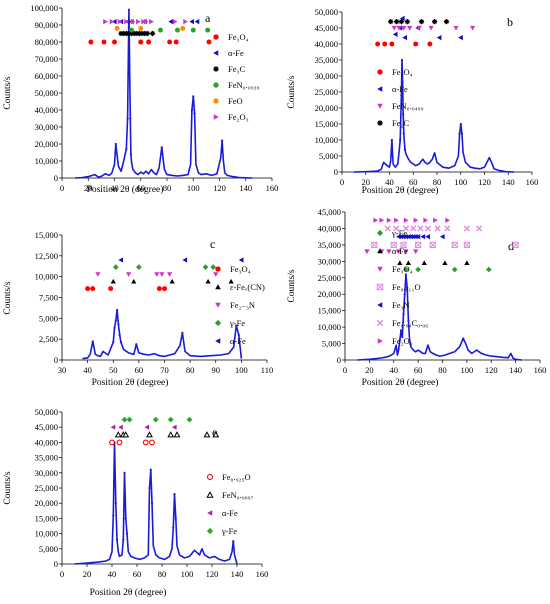 The width and height of the screenshot is (550, 604). I want to click on y-tick-label: 35,000, so click(326, 60).